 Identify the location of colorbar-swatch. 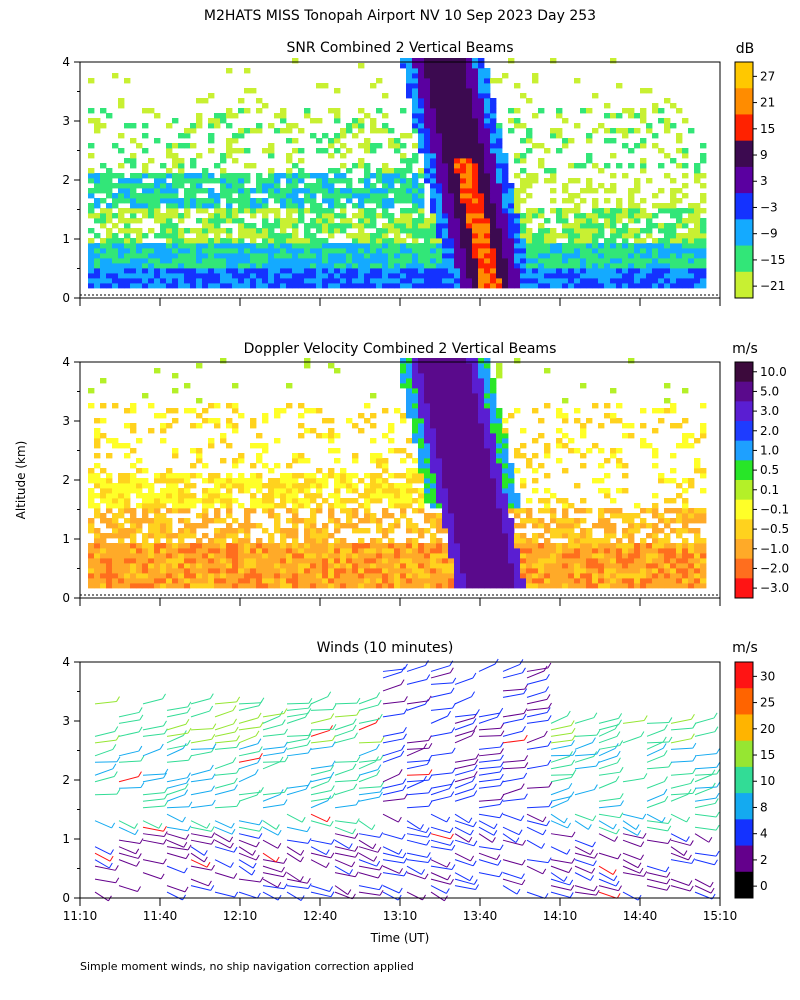
(744, 101).